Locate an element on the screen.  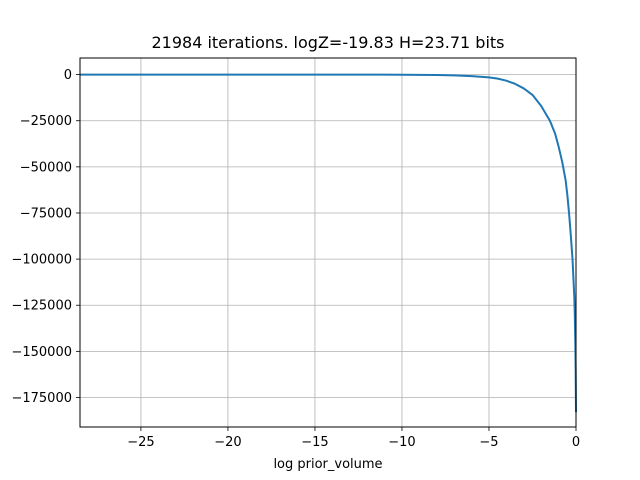
x-tick-label: −10 is located at coordinates (401, 442).